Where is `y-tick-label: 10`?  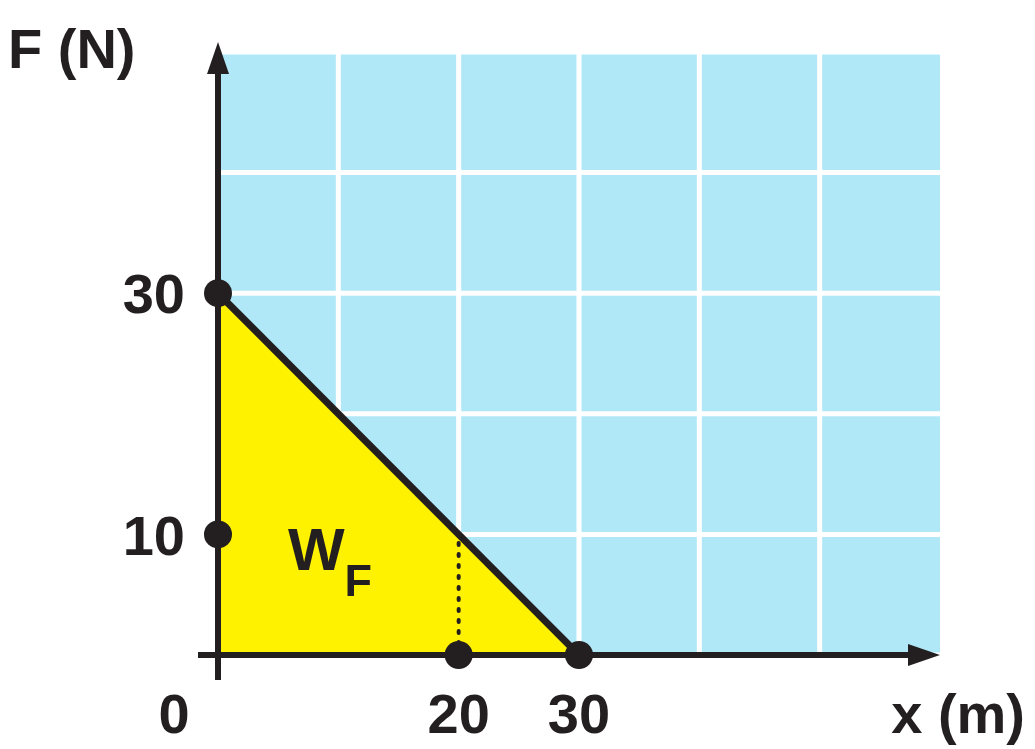
y-tick-label: 10 is located at coordinates (153, 535).